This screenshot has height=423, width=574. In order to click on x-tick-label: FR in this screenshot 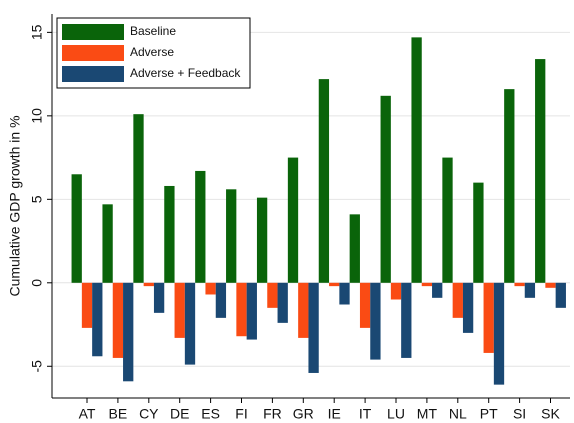, I will do `click(272, 414)`.